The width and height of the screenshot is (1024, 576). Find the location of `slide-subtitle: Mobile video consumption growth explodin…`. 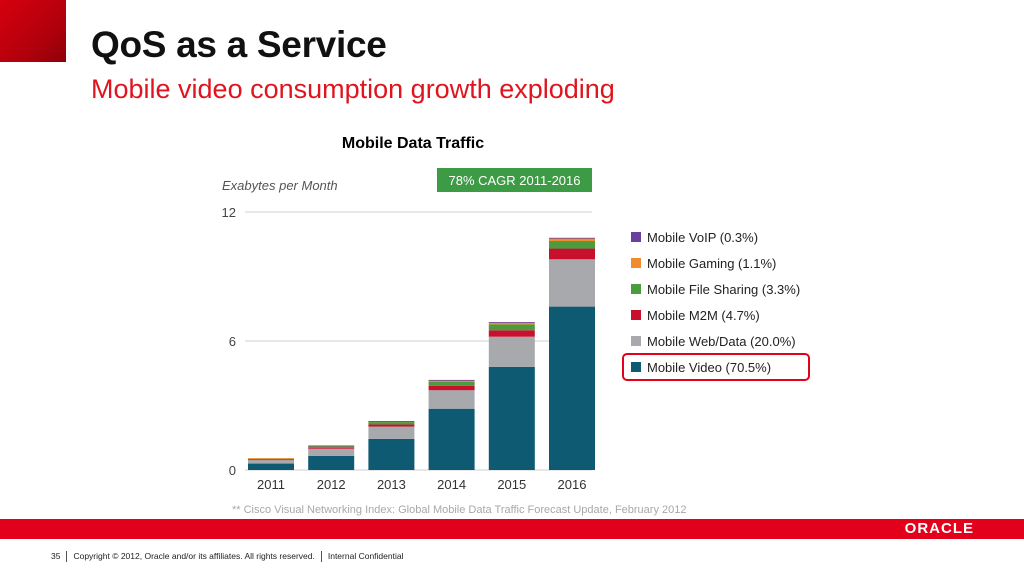

slide-subtitle: Mobile video consumption growth explodin… is located at coordinates (353, 89).